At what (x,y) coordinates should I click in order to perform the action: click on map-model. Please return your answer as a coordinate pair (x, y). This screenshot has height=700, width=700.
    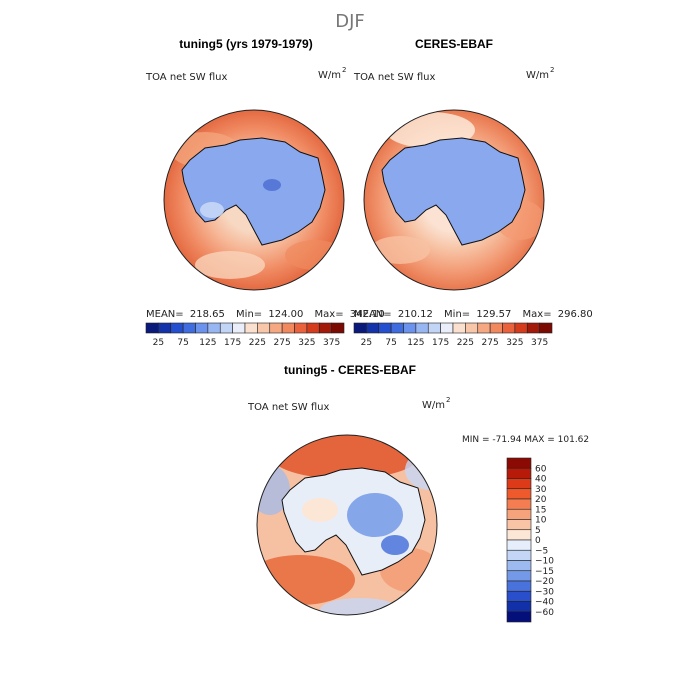
    Looking at the image, I should click on (254, 200).